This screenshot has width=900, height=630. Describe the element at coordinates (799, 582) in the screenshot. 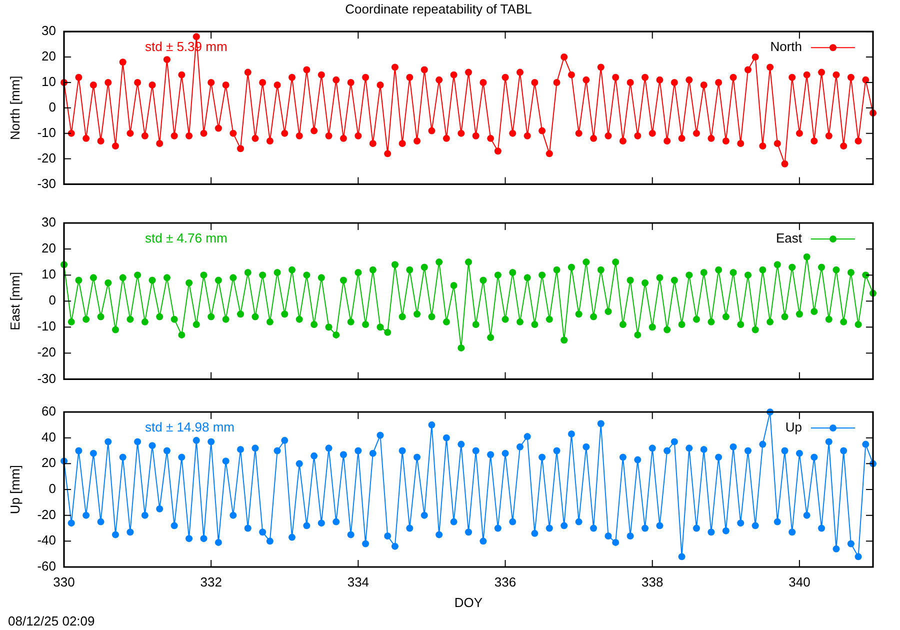

I see `x-tick-label: 340` at that location.